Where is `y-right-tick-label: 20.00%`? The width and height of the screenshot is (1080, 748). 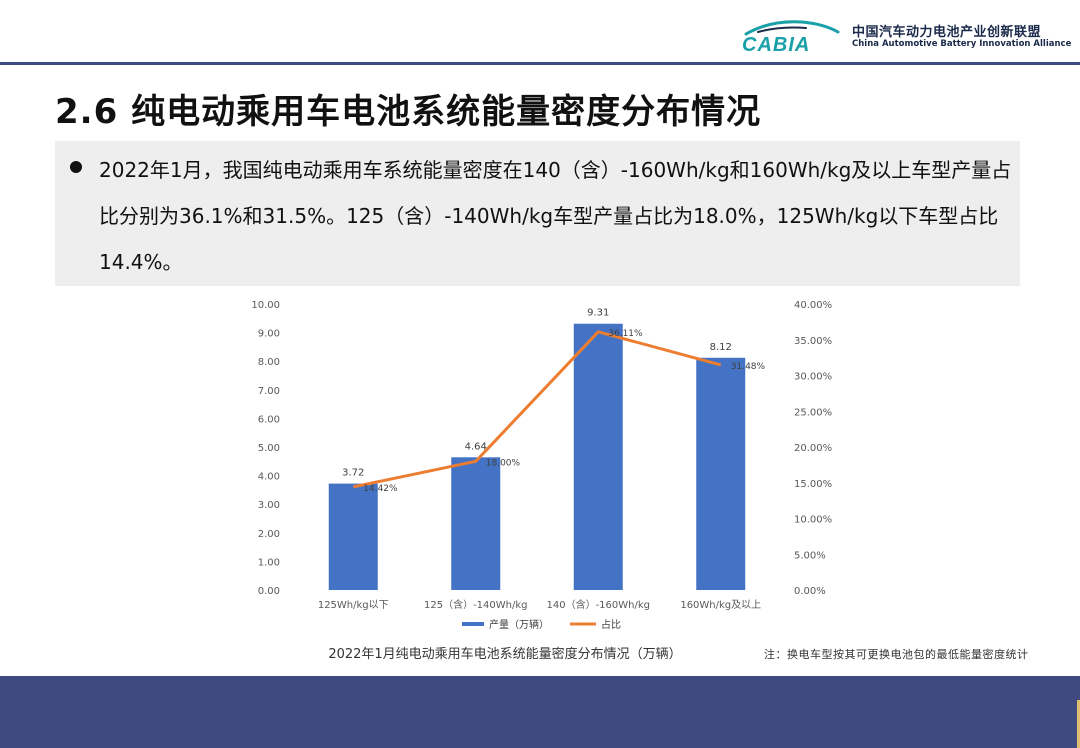 y-right-tick-label: 20.00% is located at coordinates (813, 448).